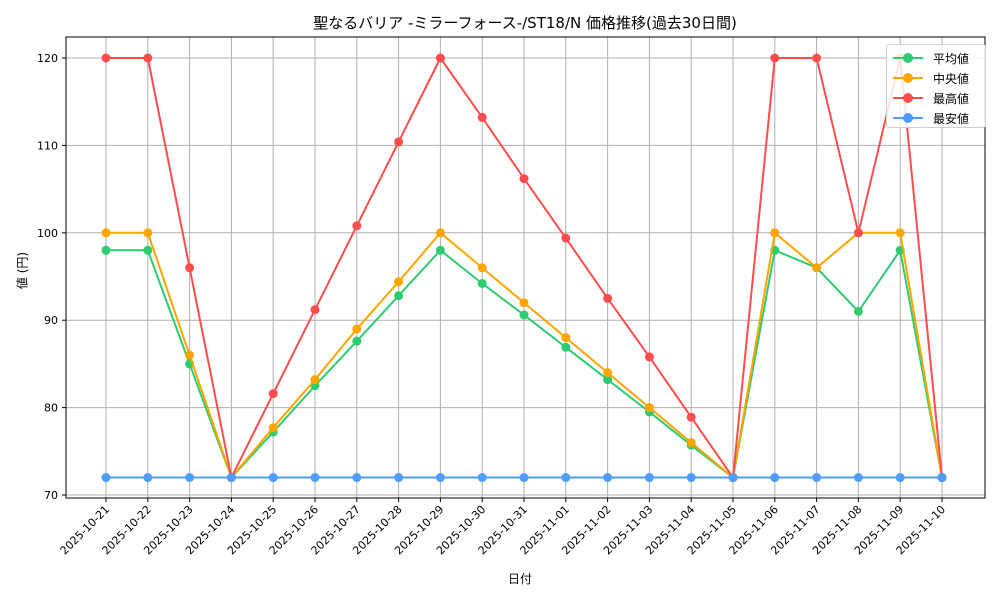  What do you see at coordinates (51, 408) in the screenshot?
I see `y-tick-label: 80` at bounding box center [51, 408].